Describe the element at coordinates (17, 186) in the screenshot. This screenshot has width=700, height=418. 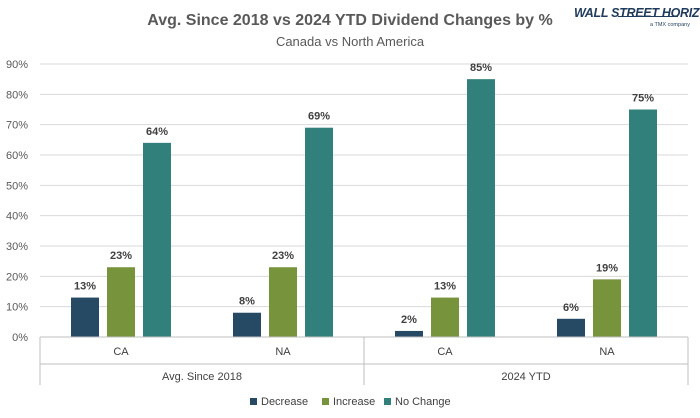
I see `y-tick-label: 50%` at that location.